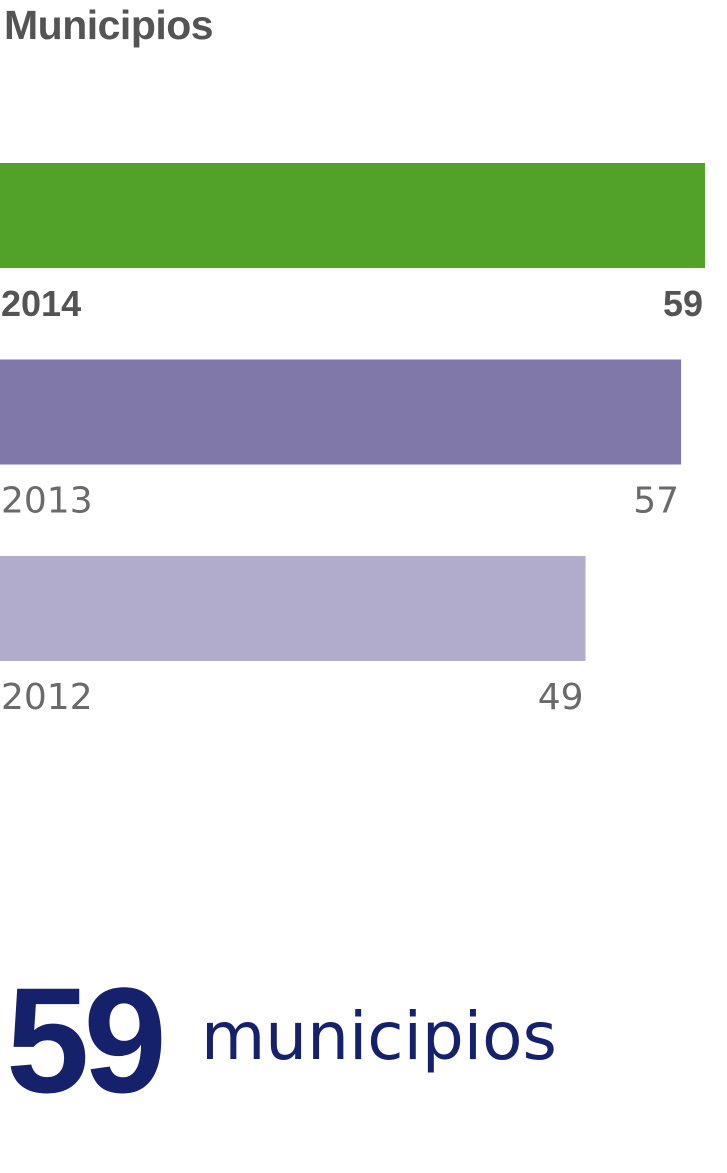 The height and width of the screenshot is (1173, 727). I want to click on bar-2012, so click(293, 608).